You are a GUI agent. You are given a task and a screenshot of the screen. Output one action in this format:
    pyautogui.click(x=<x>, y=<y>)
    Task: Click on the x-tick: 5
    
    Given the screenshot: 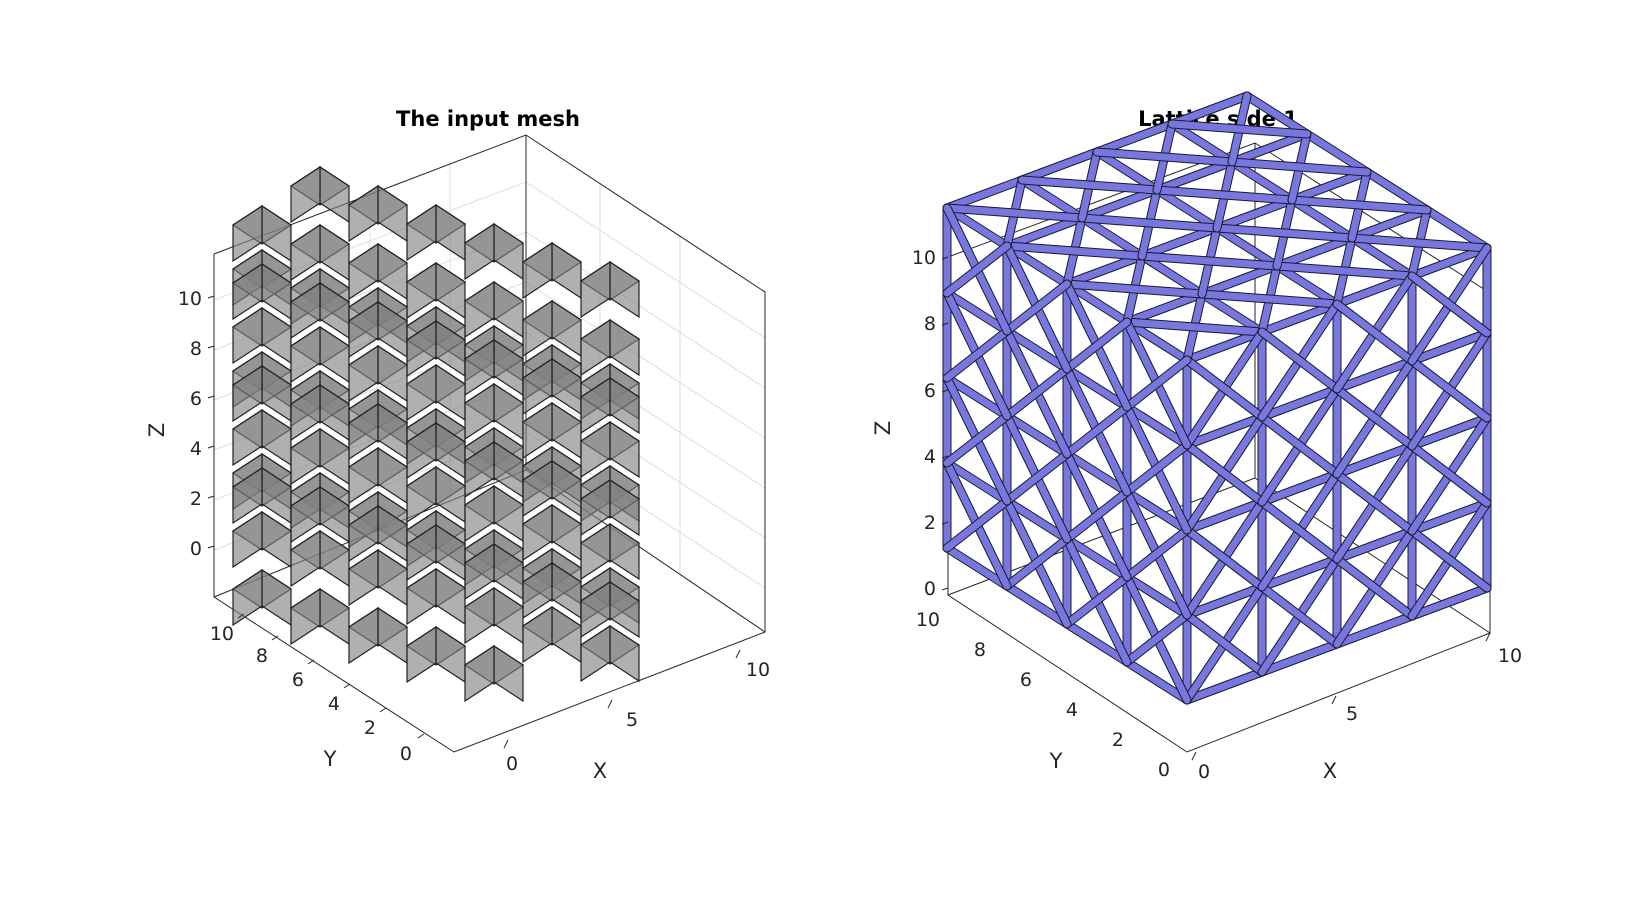 What is the action you would take?
    pyautogui.click(x=632, y=720)
    